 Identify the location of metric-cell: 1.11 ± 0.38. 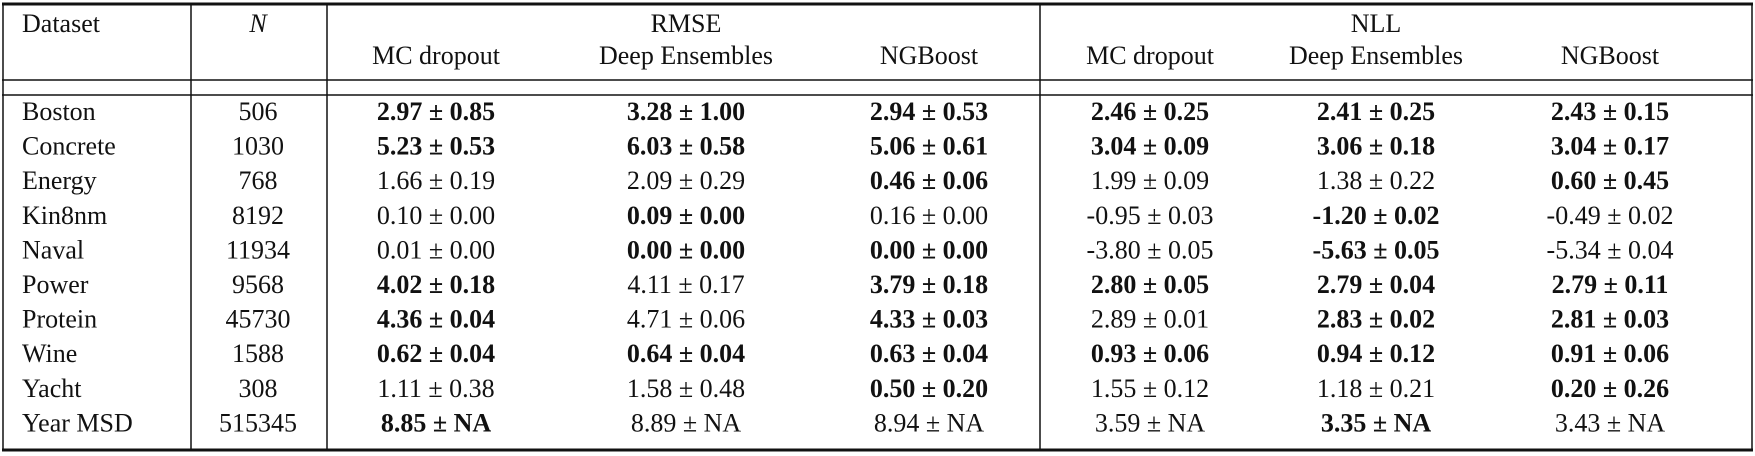
(435, 388).